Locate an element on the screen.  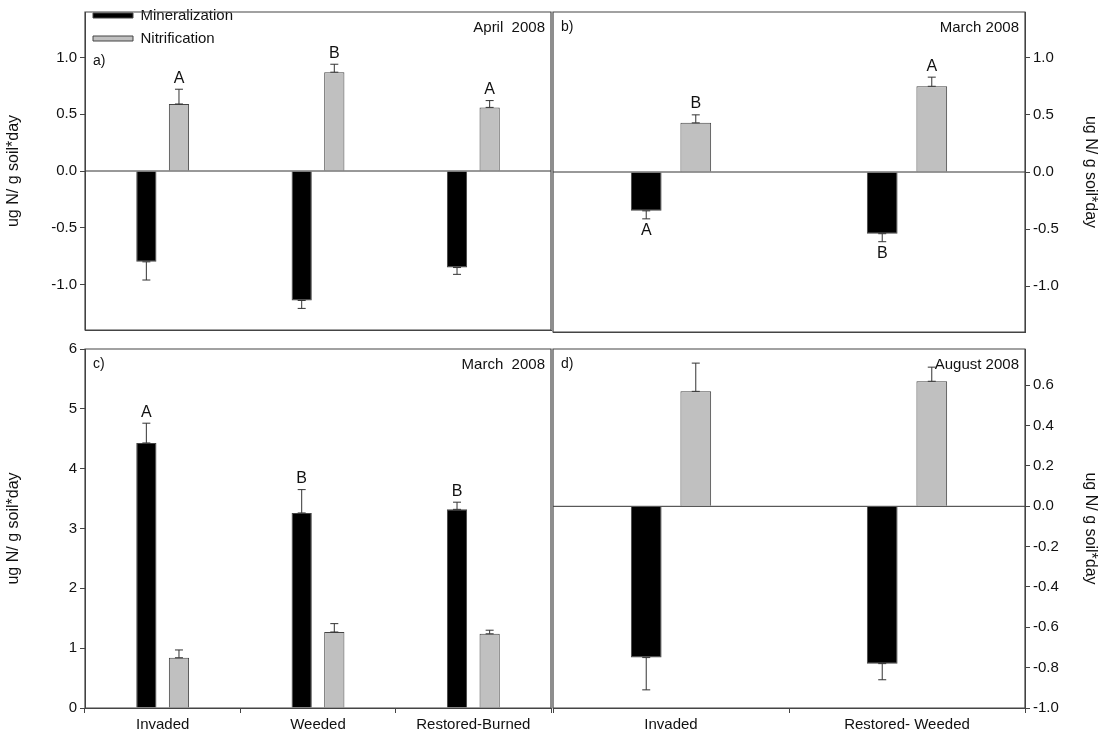
y-tick-label: 6 is located at coordinates (72, 348).